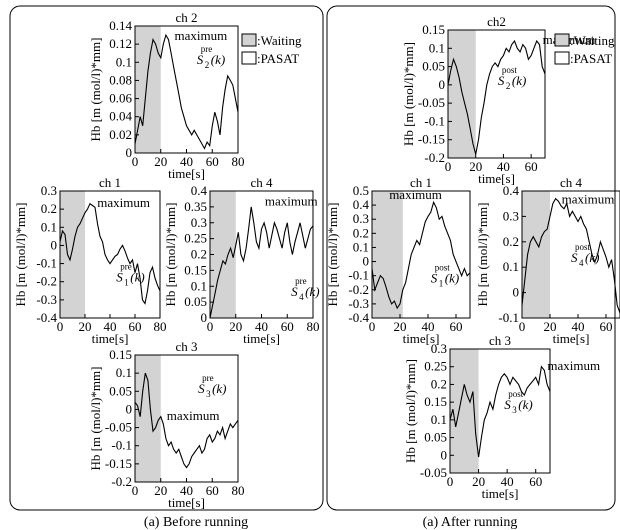 The height and width of the screenshot is (530, 620). I want to click on legend-pasat-label: :PASAT, so click(278, 58).